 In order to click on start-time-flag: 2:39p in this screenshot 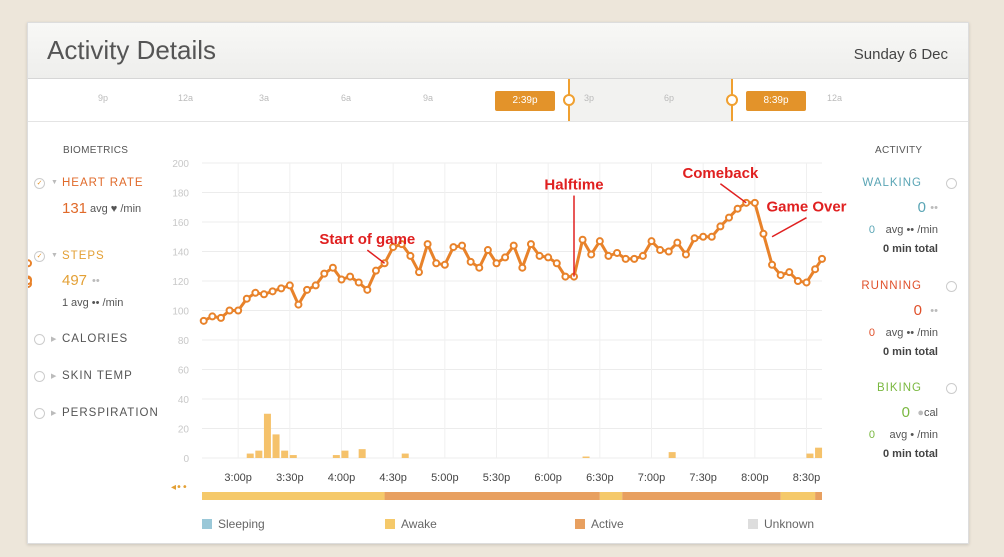, I will do `click(525, 101)`.